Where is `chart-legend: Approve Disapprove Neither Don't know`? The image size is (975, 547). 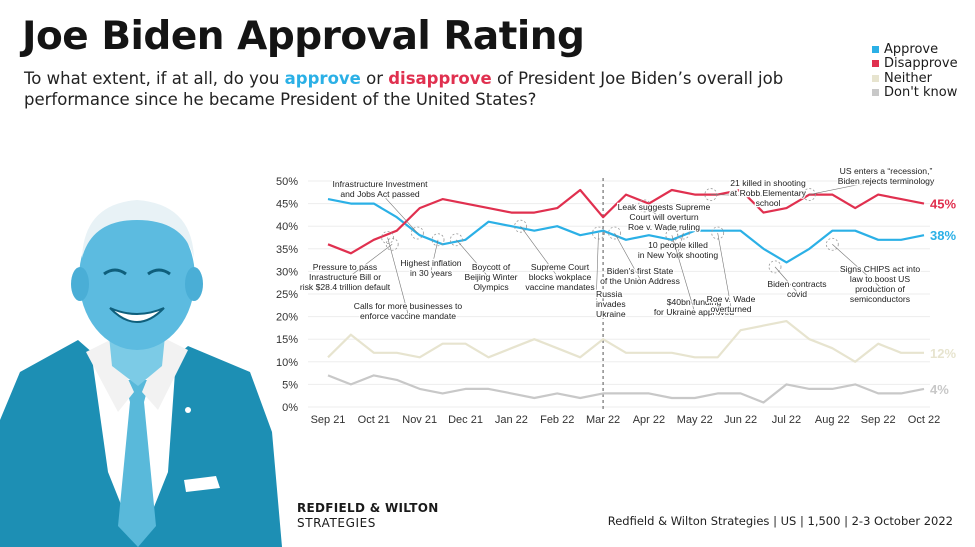
chart-legend: Approve Disapprove Neither Don't know is located at coordinates (915, 71).